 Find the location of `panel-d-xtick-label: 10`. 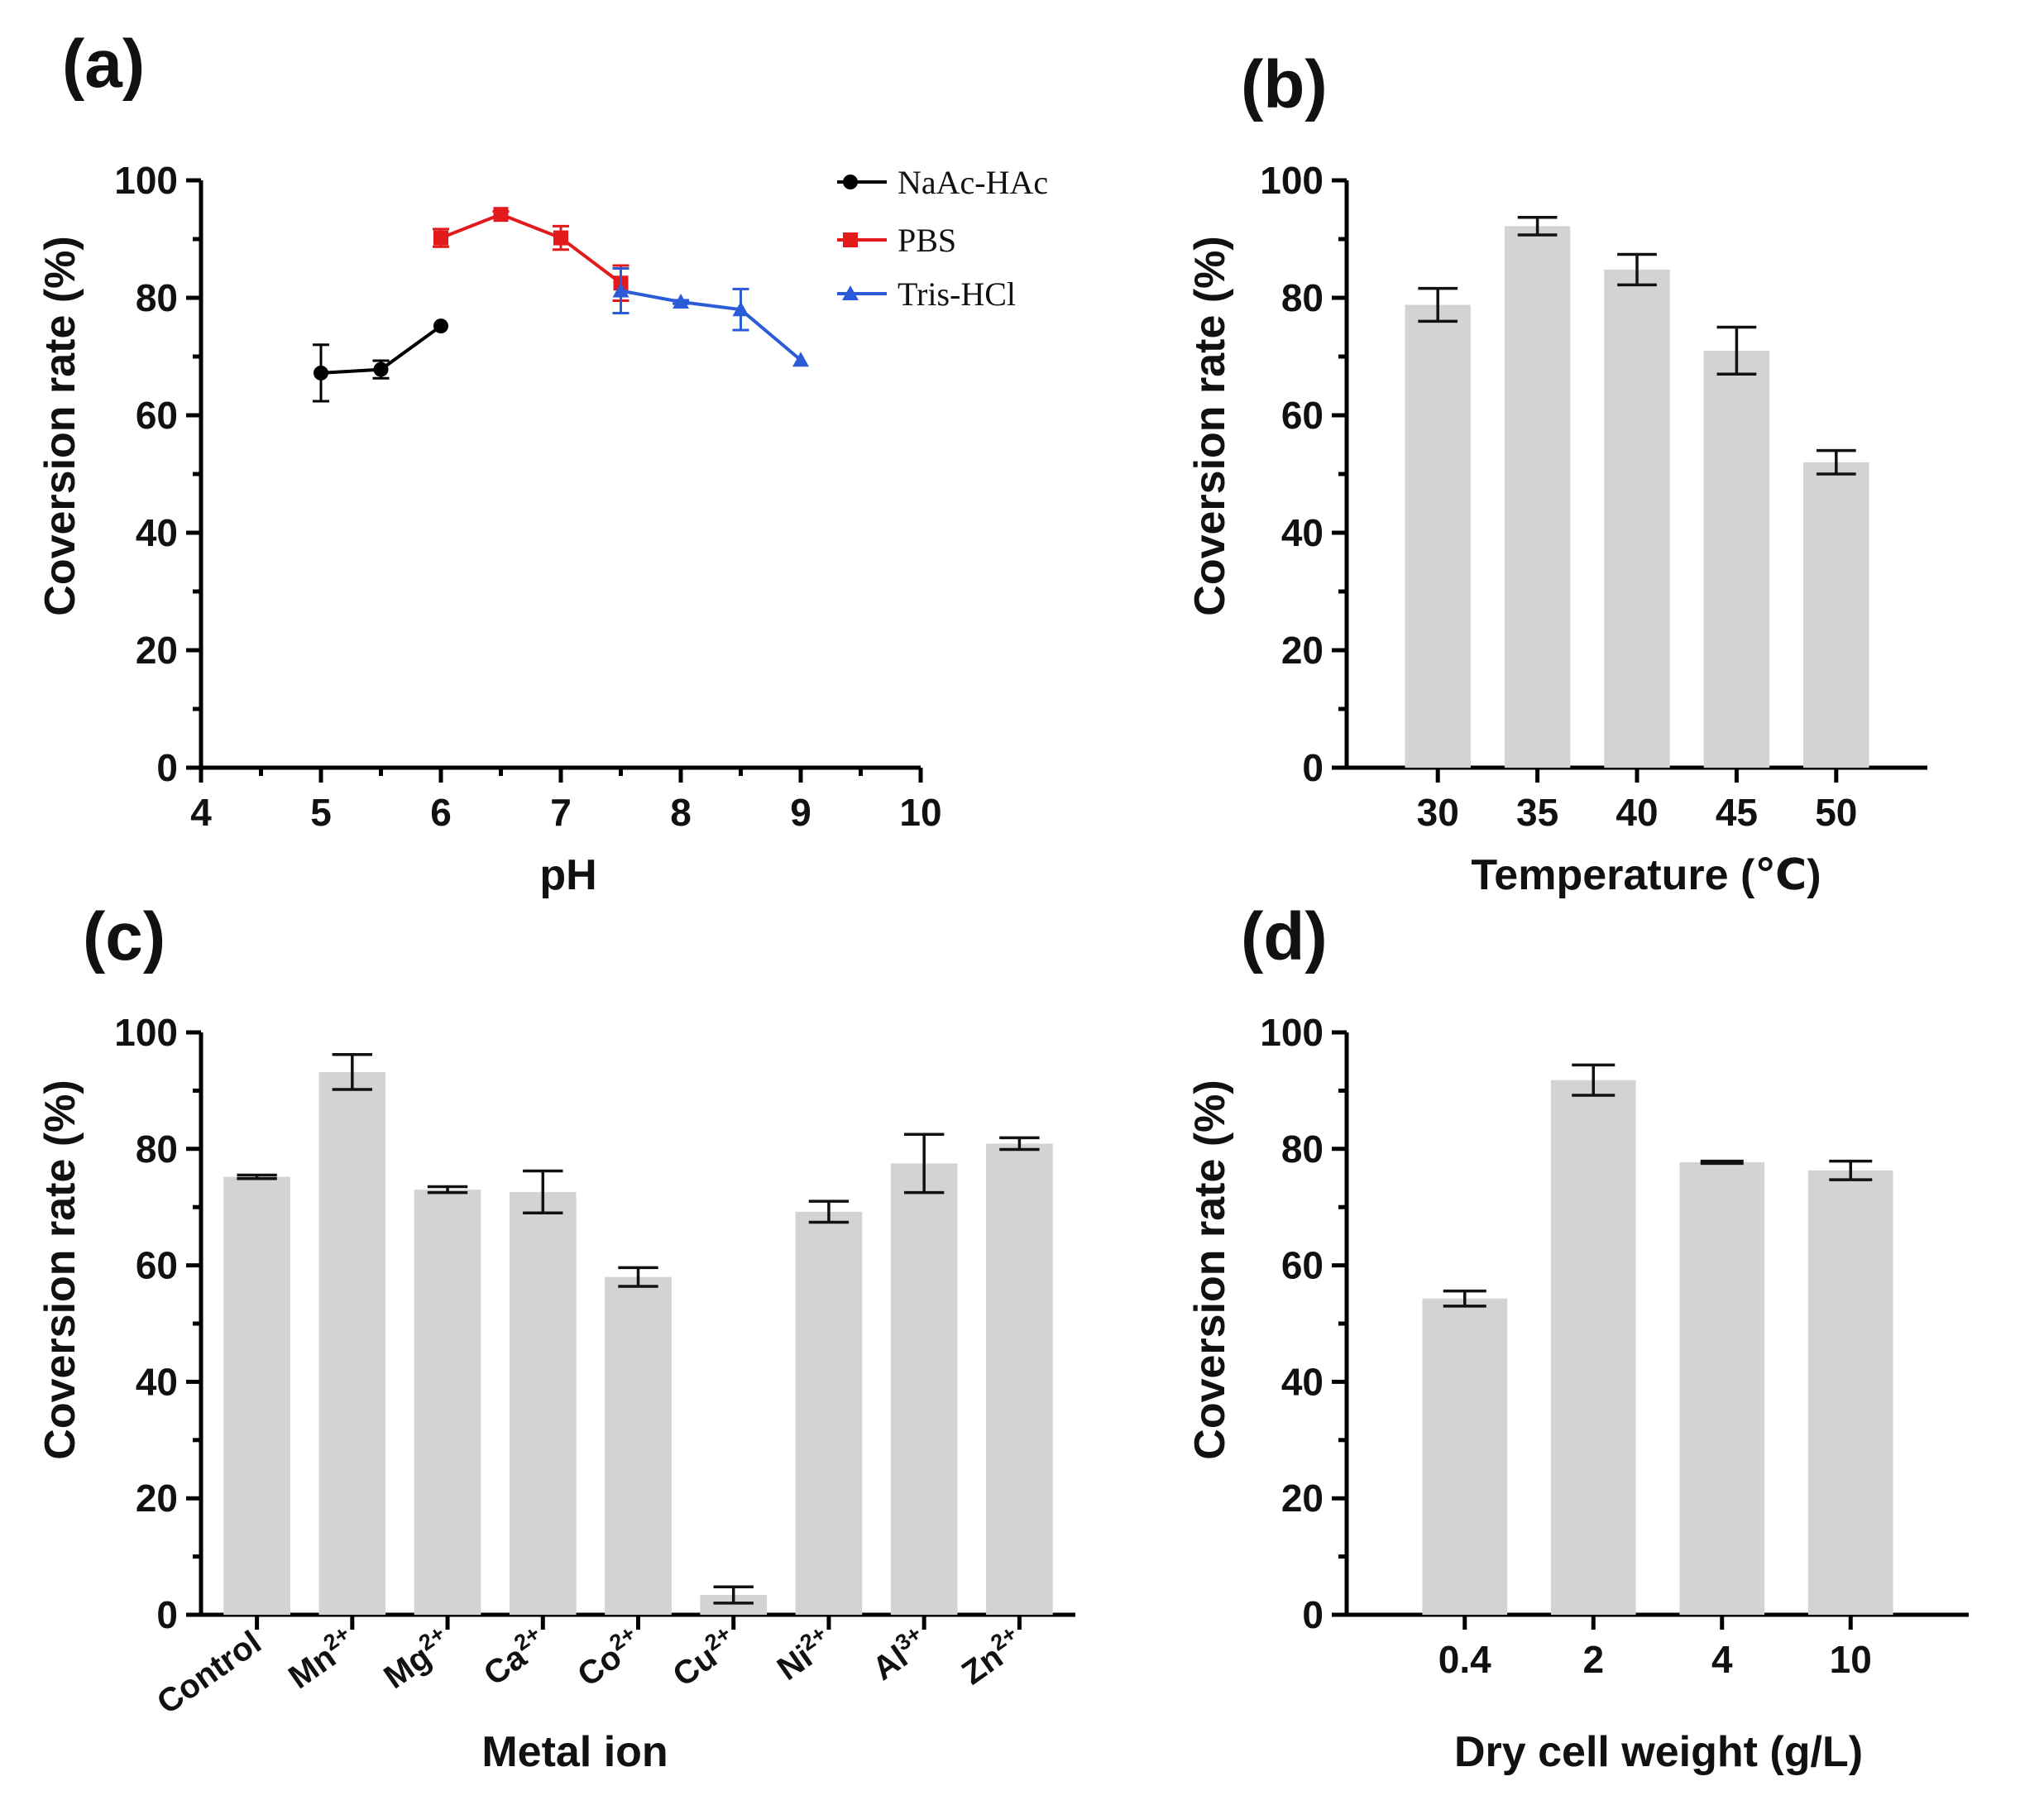

panel-d-xtick-label: 10 is located at coordinates (1851, 1660).